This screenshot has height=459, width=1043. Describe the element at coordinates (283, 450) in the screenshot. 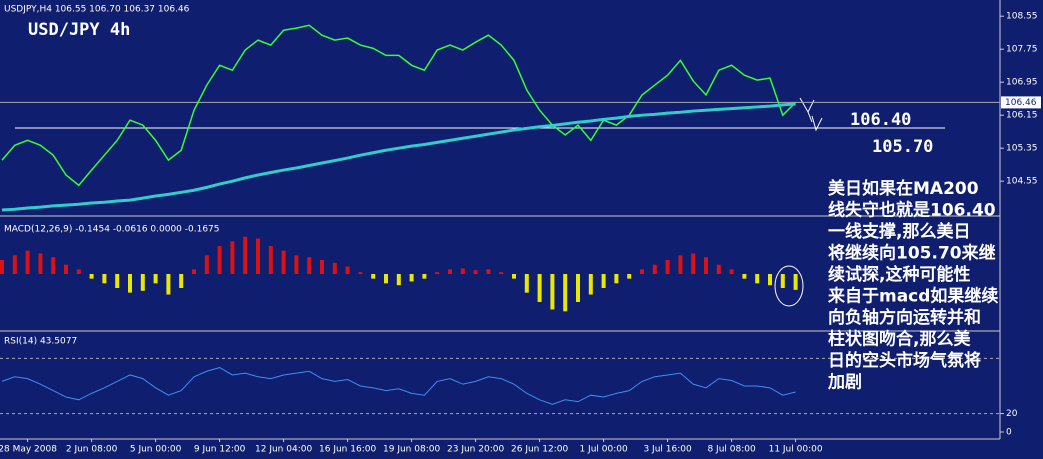

I see `x-tick-label: 12 Jun 04:00` at that location.